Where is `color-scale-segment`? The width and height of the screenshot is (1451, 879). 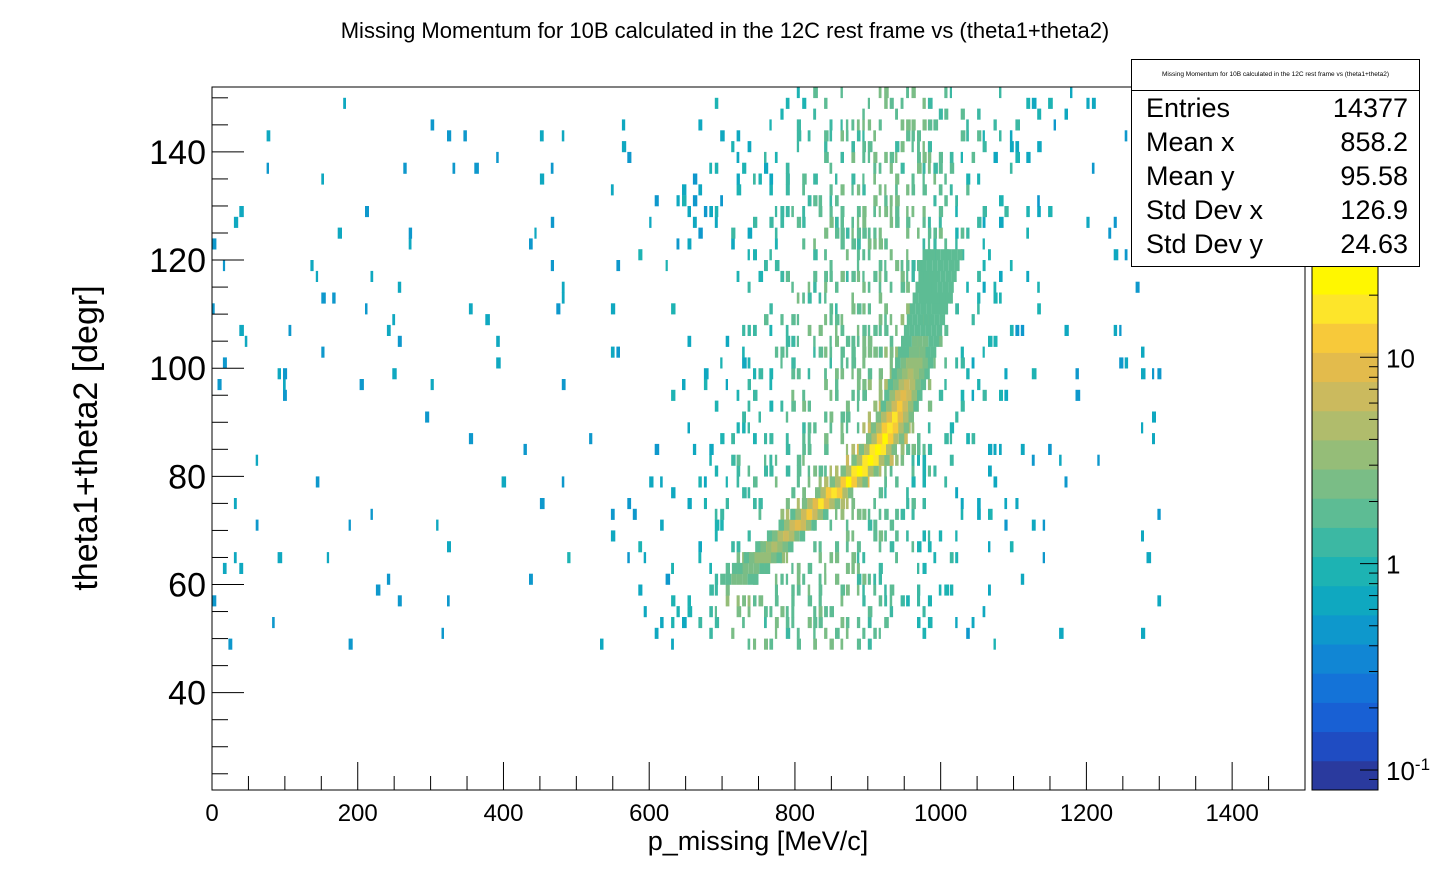
color-scale-segment is located at coordinates (1345, 775).